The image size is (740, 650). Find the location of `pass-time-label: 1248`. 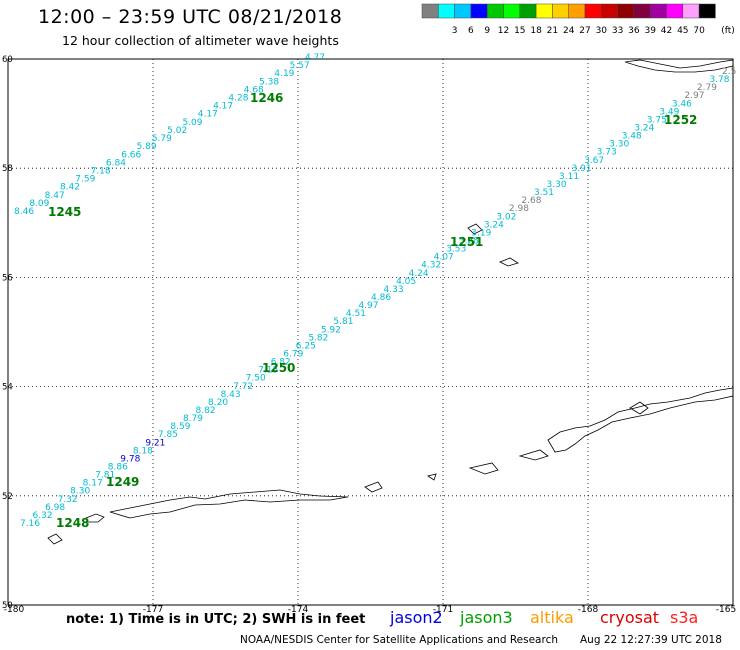

pass-time-label: 1248 is located at coordinates (72, 523).